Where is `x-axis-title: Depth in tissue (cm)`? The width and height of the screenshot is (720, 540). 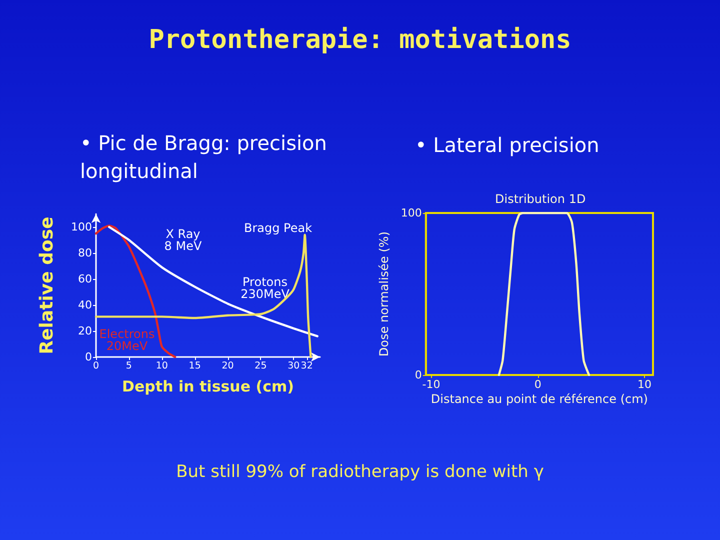 x-axis-title: Depth in tissue (cm) is located at coordinates (208, 387).